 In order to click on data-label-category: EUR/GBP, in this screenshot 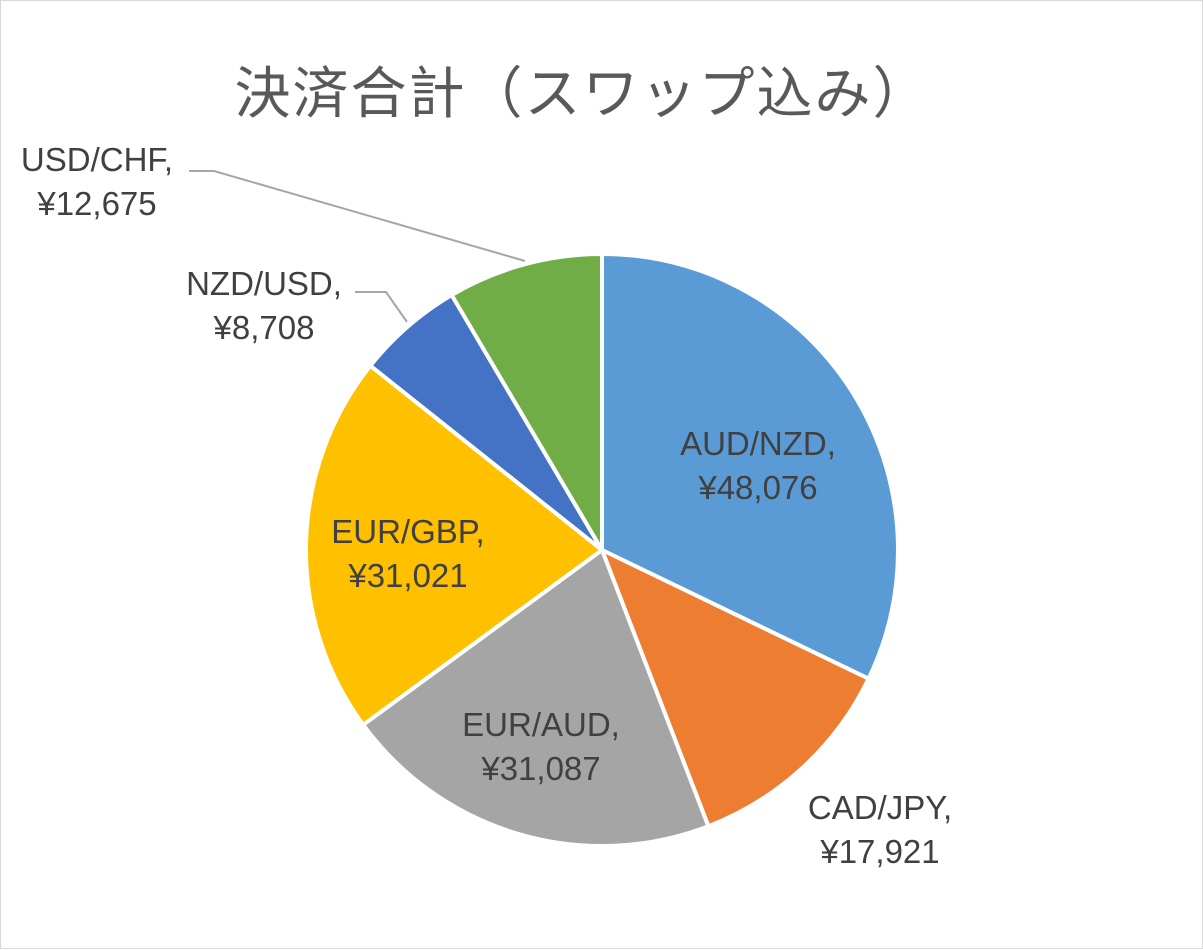, I will do `click(407, 531)`.